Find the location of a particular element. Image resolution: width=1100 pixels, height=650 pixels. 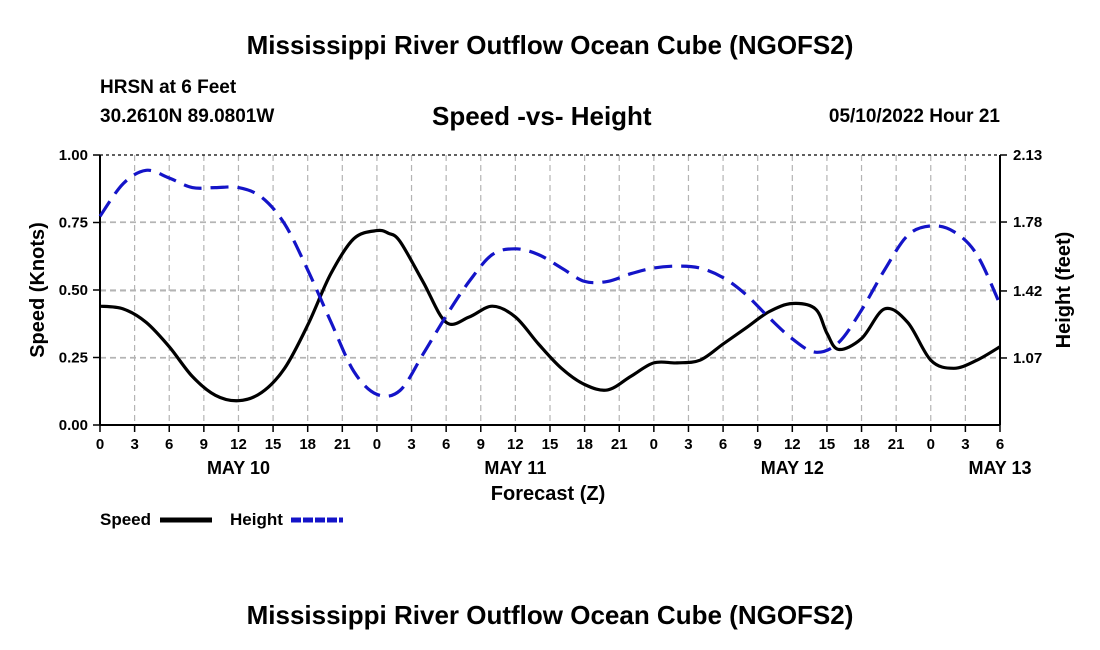

y2-tick-label: 1.78 is located at coordinates (1027, 222).